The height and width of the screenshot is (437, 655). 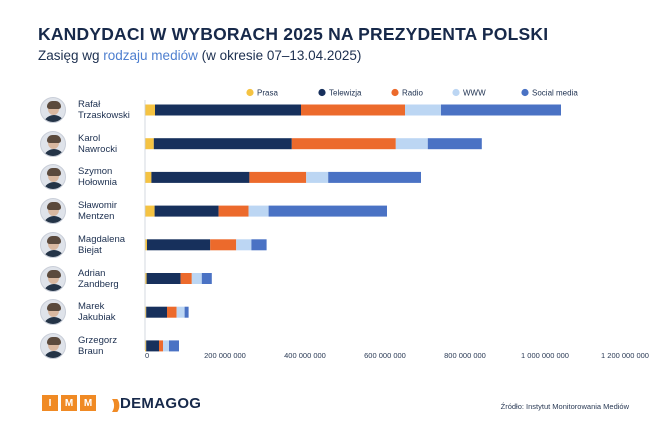 I want to click on imm-logo-letter-m: M, so click(x=69, y=403).